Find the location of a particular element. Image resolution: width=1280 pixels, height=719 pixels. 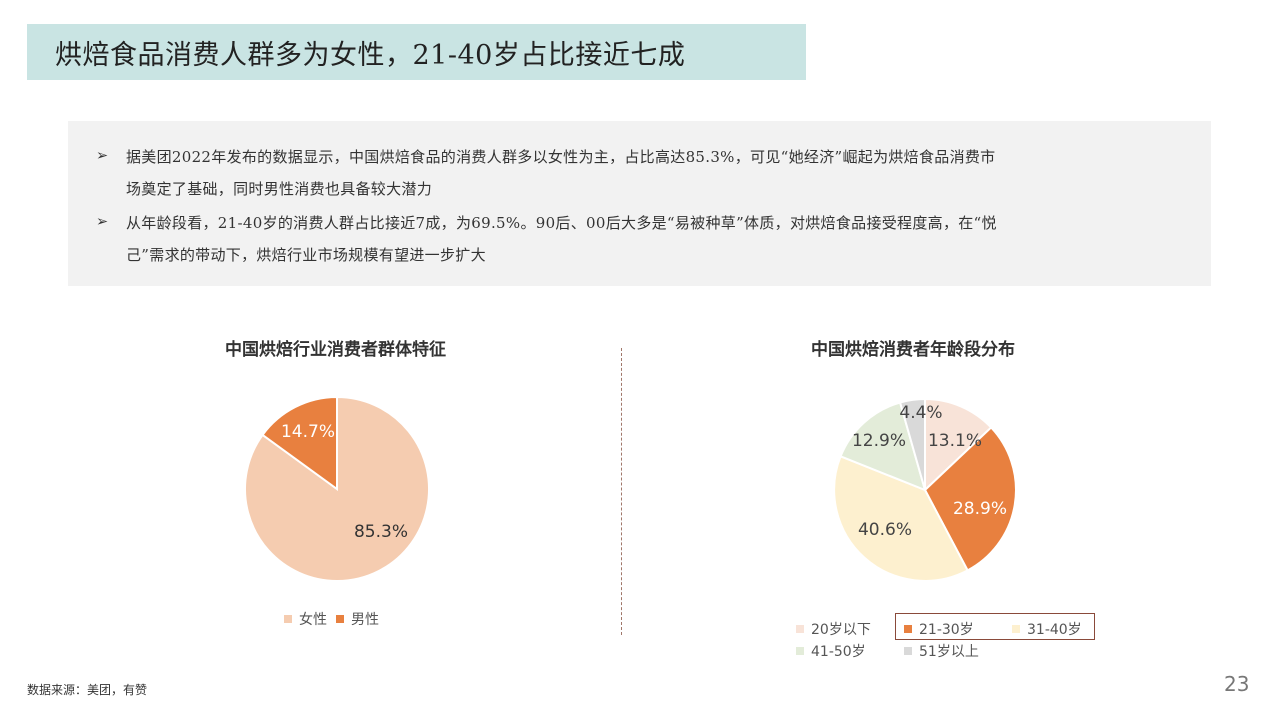

page-number: 23 is located at coordinates (1237, 684).